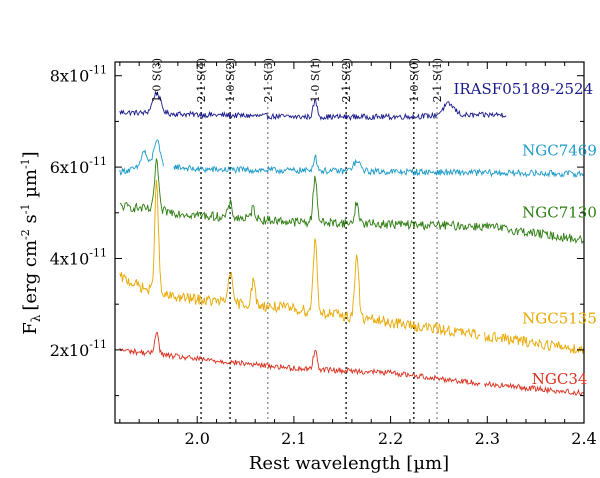  What do you see at coordinates (583, 438) in the screenshot?
I see `x-tick-label: 2.4` at bounding box center [583, 438].